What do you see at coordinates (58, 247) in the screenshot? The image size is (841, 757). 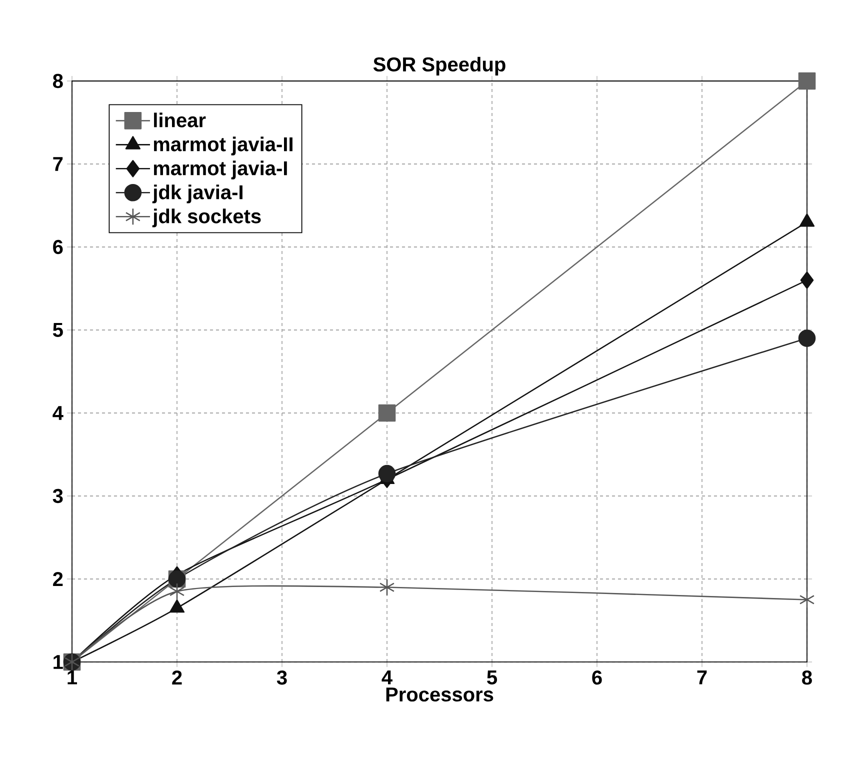 I see `y-tick-label: 6` at bounding box center [58, 247].